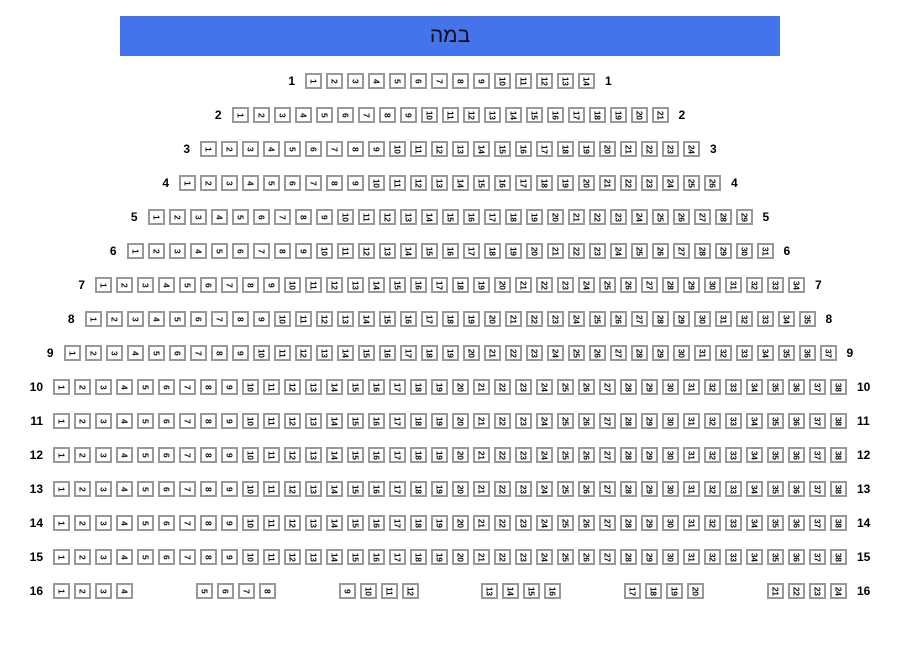  What do you see at coordinates (355, 523) in the screenshot?
I see `seat: 15` at bounding box center [355, 523].